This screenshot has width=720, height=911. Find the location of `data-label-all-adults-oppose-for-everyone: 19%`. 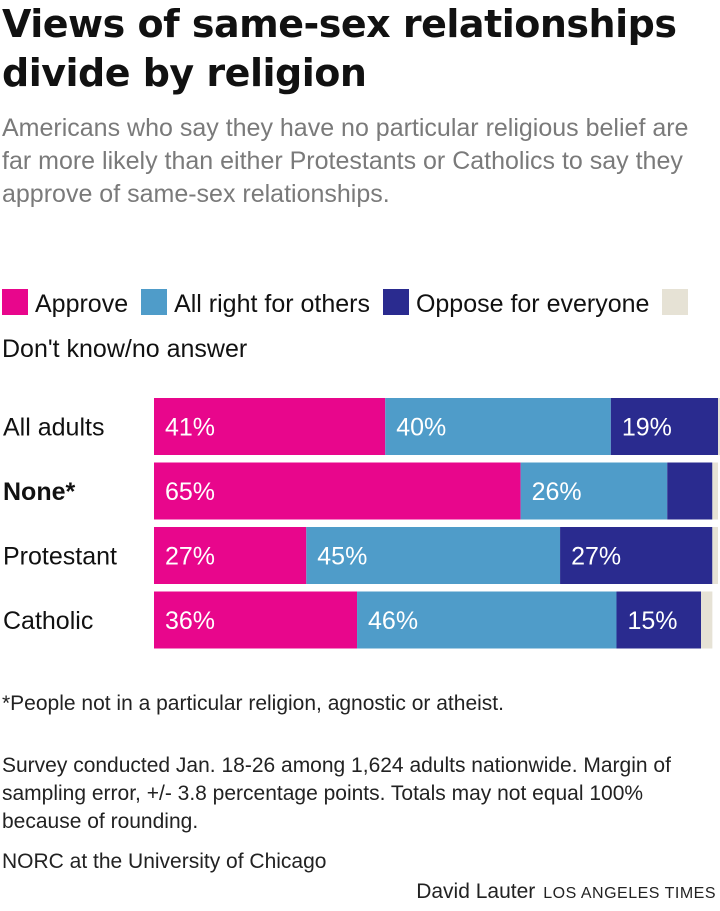

data-label-all-adults-oppose-for-everyone: 19% is located at coordinates (647, 428).